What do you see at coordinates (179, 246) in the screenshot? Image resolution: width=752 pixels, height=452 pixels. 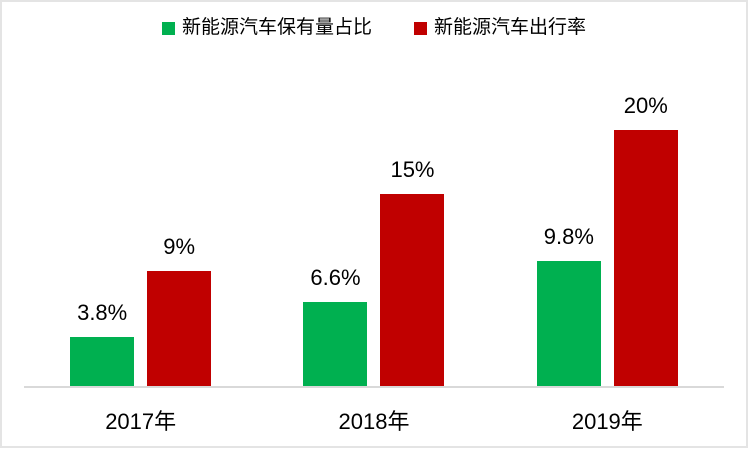 I see `data-label-2017-travel: 9%` at bounding box center [179, 246].